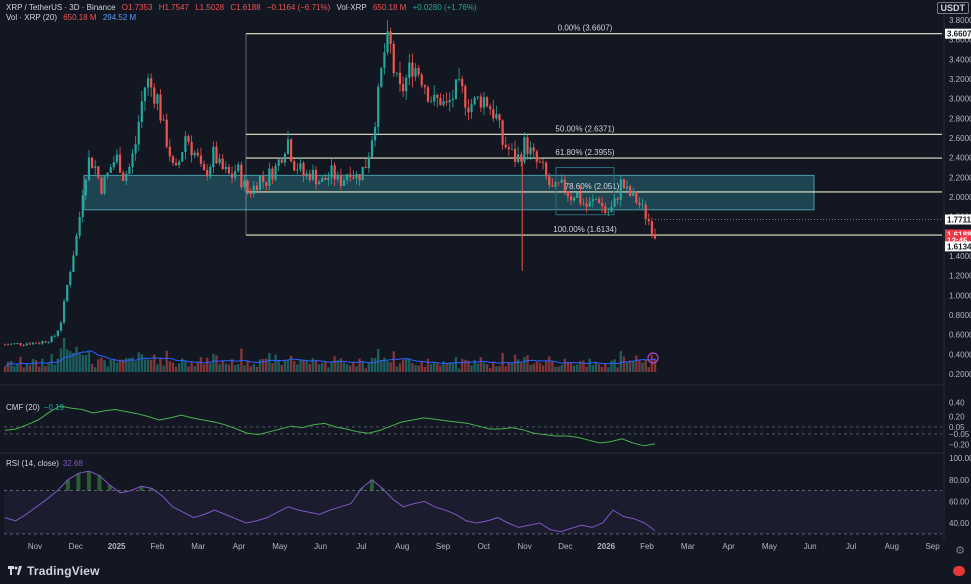 The height and width of the screenshot is (584, 971). What do you see at coordinates (32, 463) in the screenshot?
I see `rsi-label: RSI (14, close)` at bounding box center [32, 463].